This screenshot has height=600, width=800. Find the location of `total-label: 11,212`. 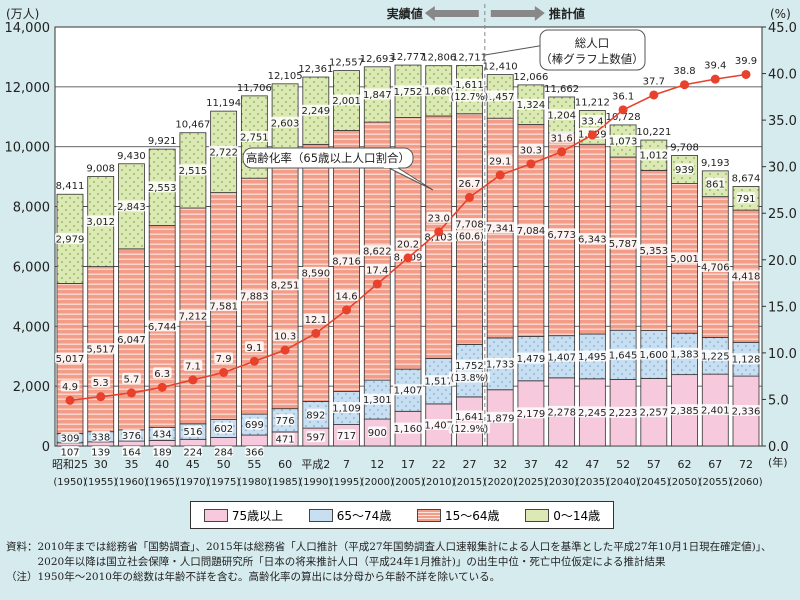

total-label: 11,212 is located at coordinates (592, 102).